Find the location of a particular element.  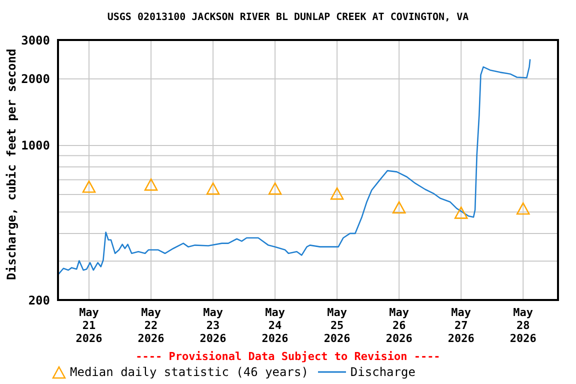

y-tick-label: 1000 is located at coordinates (35, 145).